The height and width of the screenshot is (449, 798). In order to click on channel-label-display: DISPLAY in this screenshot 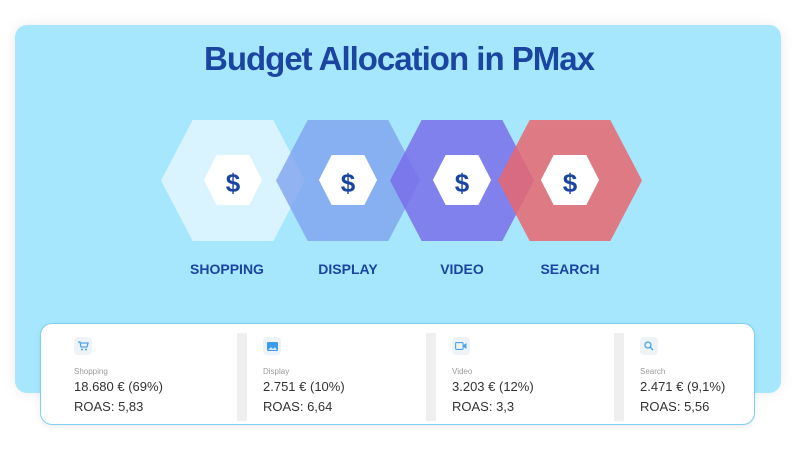, I will do `click(348, 269)`.